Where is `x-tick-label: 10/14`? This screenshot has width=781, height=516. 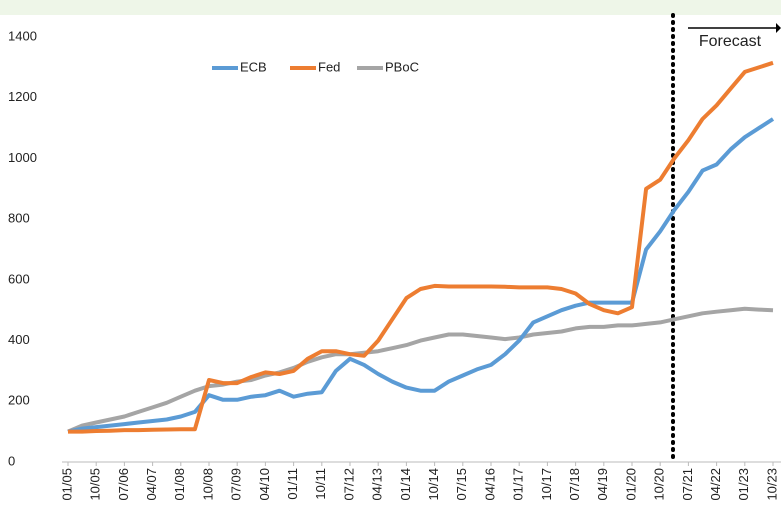 x-tick-label: 10/14 is located at coordinates (433, 484).